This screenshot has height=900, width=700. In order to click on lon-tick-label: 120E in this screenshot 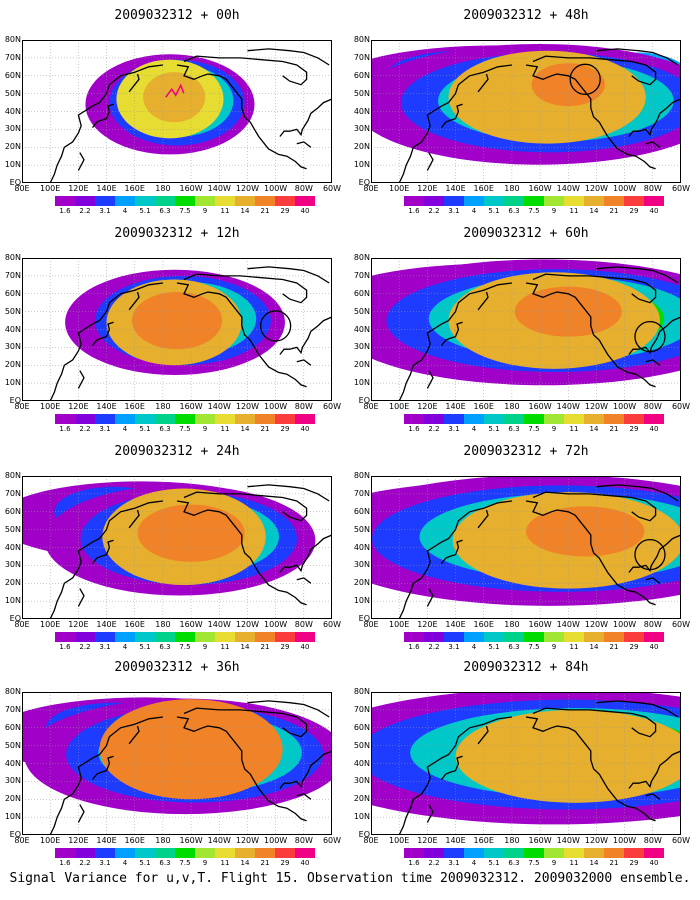, I will do `click(427, 406)`.